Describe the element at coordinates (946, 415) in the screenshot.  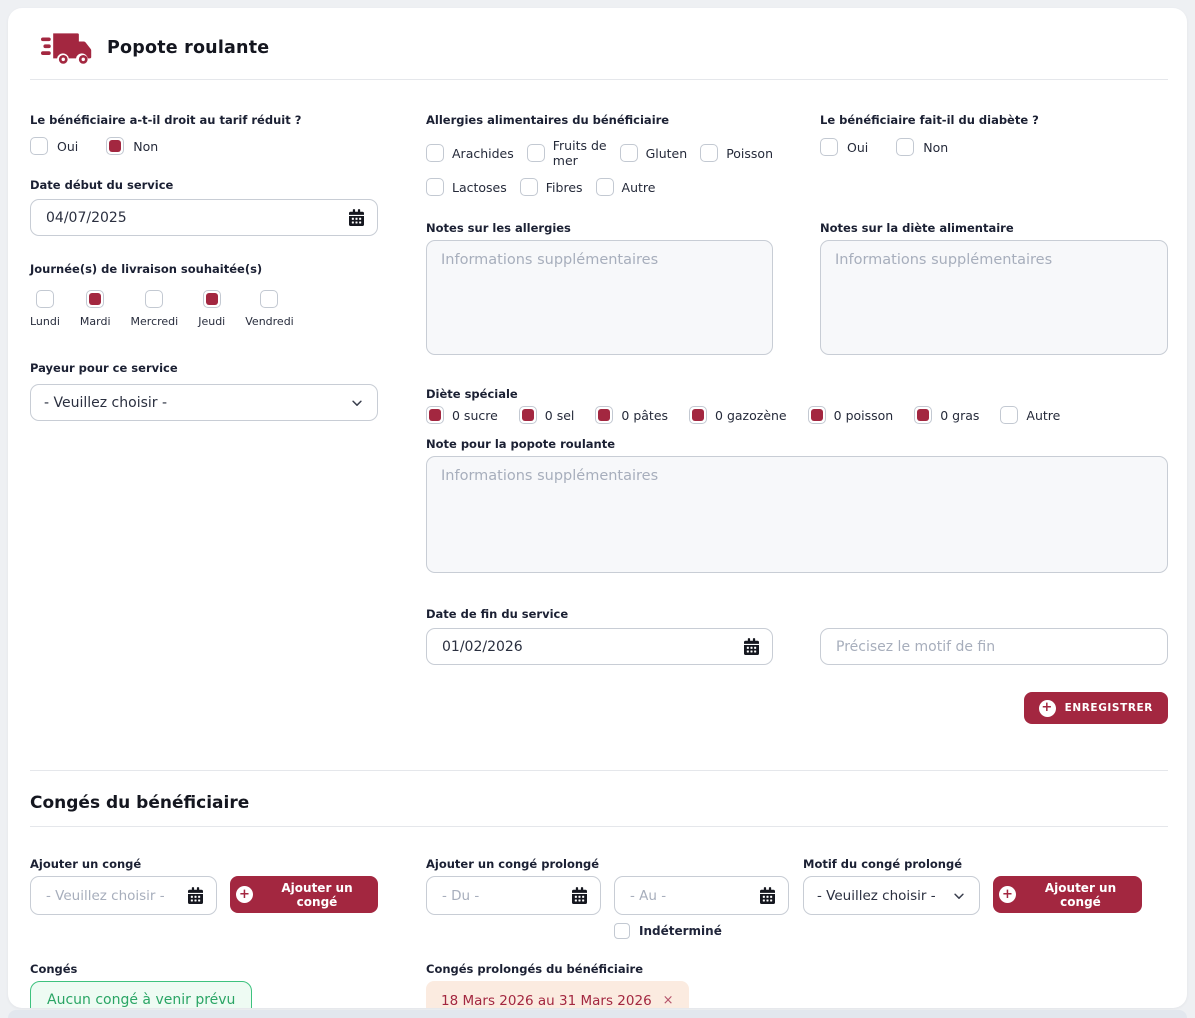
I see `diete-0-gras-option: 0 gras` at that location.